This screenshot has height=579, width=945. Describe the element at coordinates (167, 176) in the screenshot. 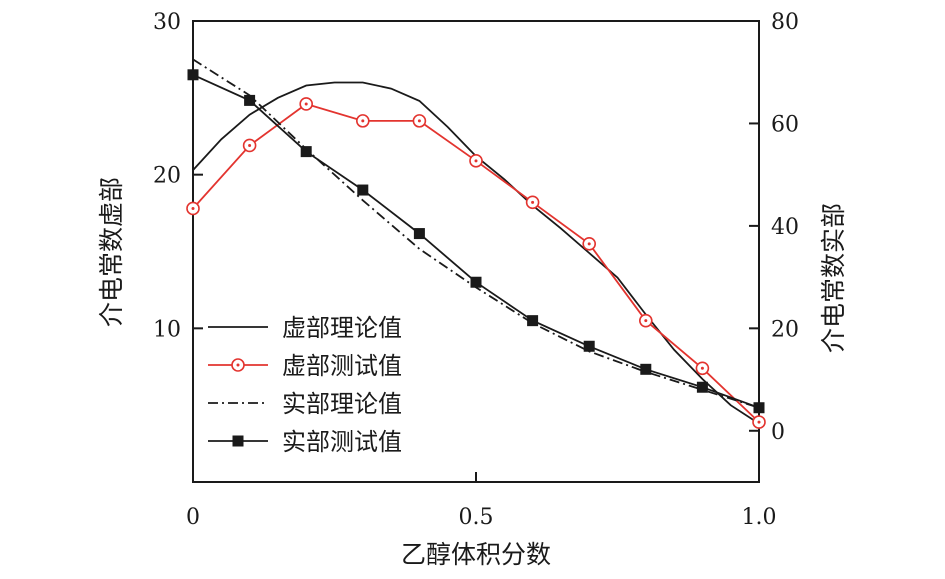

I see `y-left-tick-label: 20` at that location.